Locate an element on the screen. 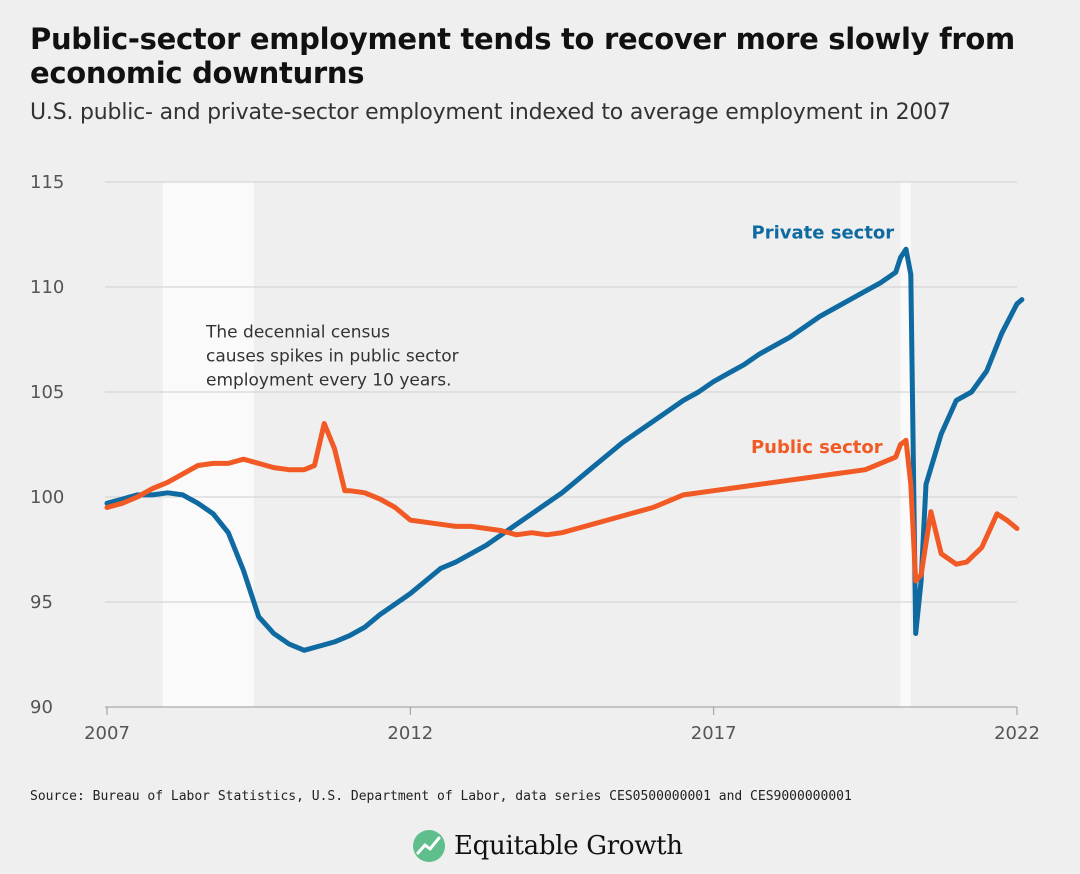 The height and width of the screenshot is (874, 1080). x-tick-label-2012: 2012 is located at coordinates (410, 733).